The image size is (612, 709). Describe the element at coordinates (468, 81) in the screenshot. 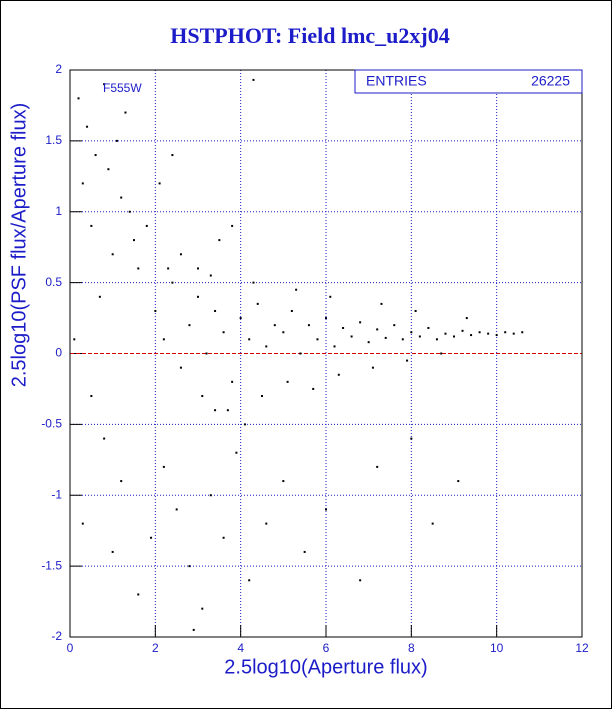

I see `stats-box` at that location.